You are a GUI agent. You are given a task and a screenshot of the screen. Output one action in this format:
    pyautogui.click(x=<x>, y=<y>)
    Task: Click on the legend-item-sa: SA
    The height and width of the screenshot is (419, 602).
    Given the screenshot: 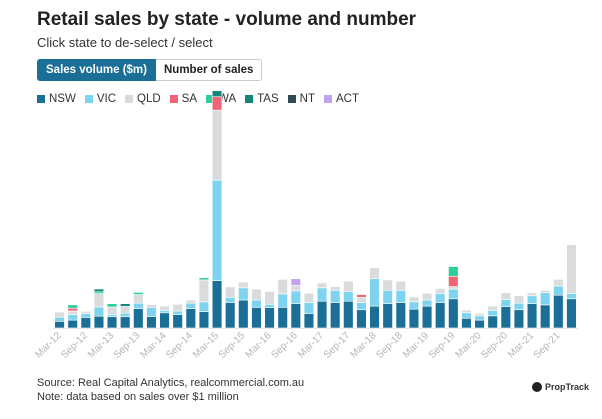 What is the action you would take?
    pyautogui.click(x=183, y=99)
    